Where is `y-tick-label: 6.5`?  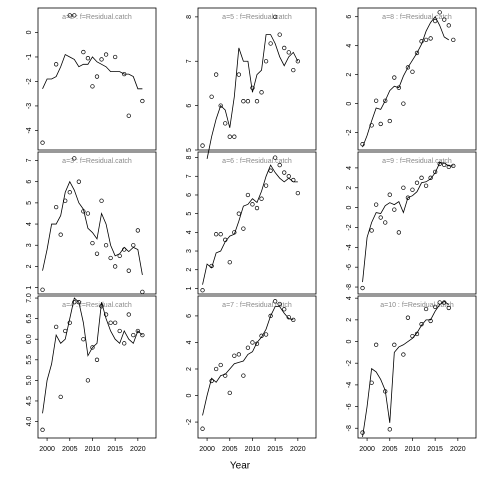
y-tick-label: 6.5 is located at coordinates (29, 319).